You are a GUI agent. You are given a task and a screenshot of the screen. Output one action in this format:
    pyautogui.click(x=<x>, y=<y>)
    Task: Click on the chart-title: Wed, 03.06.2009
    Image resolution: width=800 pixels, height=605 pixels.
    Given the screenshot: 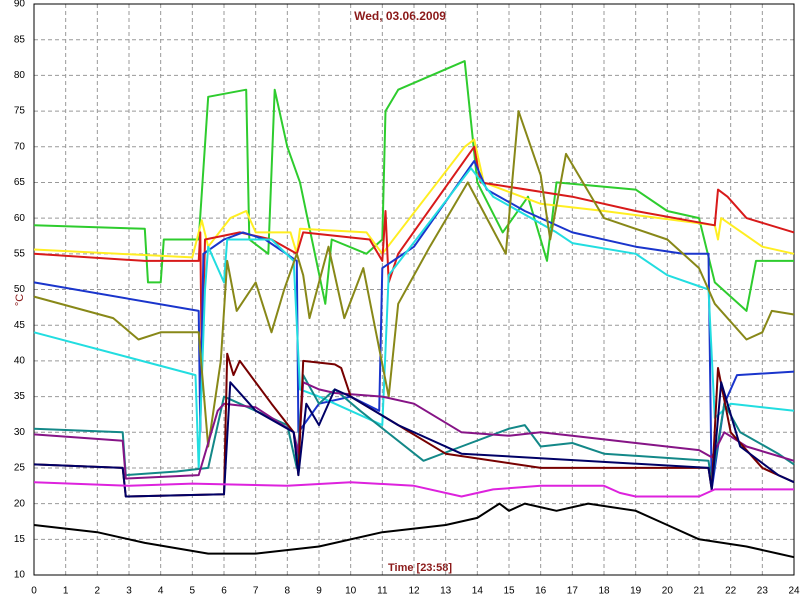 What is the action you would take?
    pyautogui.click(x=400, y=16)
    